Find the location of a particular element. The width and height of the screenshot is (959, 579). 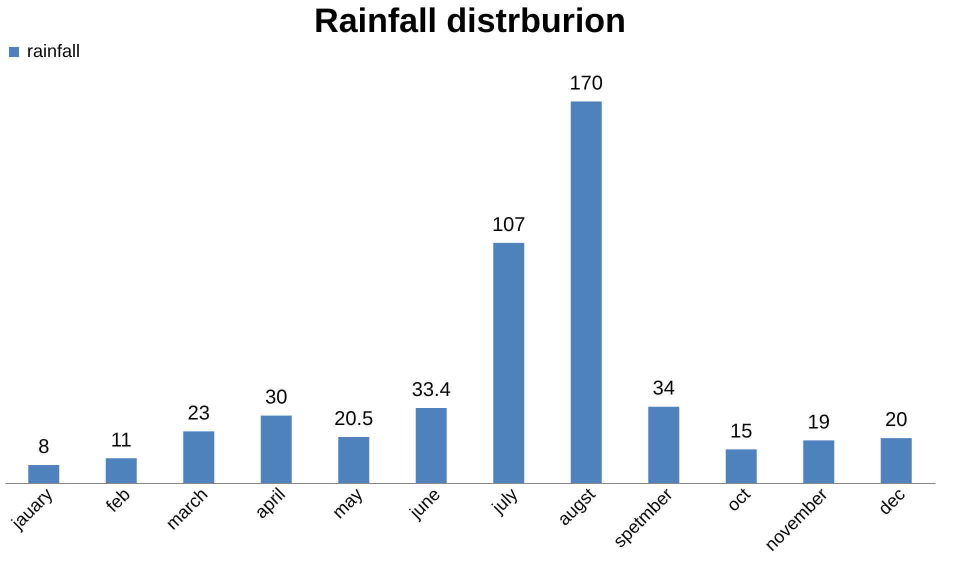

data-label: 170 is located at coordinates (586, 83).